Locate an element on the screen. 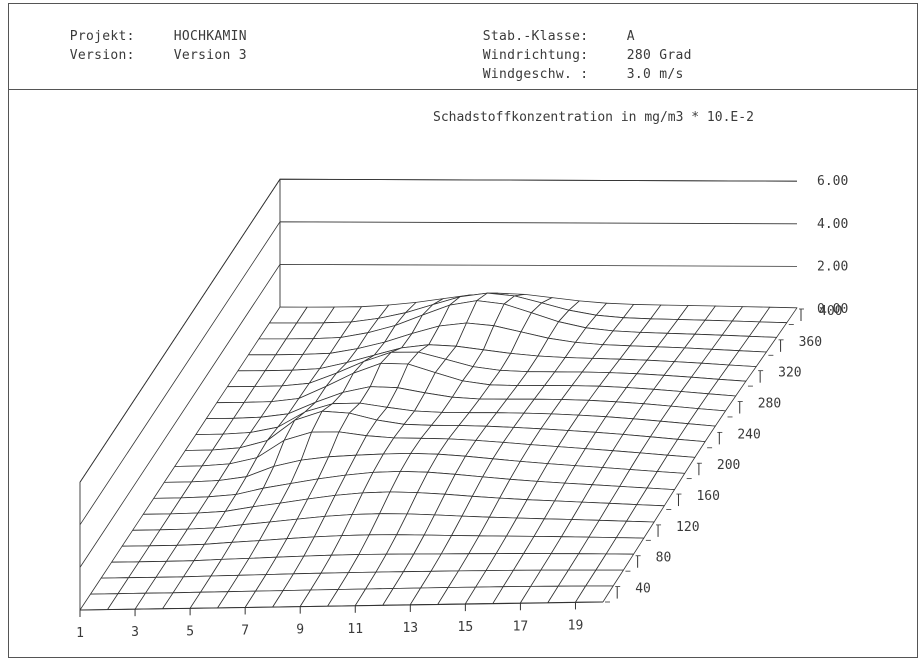  y-tick-label: 400 is located at coordinates (830, 311).